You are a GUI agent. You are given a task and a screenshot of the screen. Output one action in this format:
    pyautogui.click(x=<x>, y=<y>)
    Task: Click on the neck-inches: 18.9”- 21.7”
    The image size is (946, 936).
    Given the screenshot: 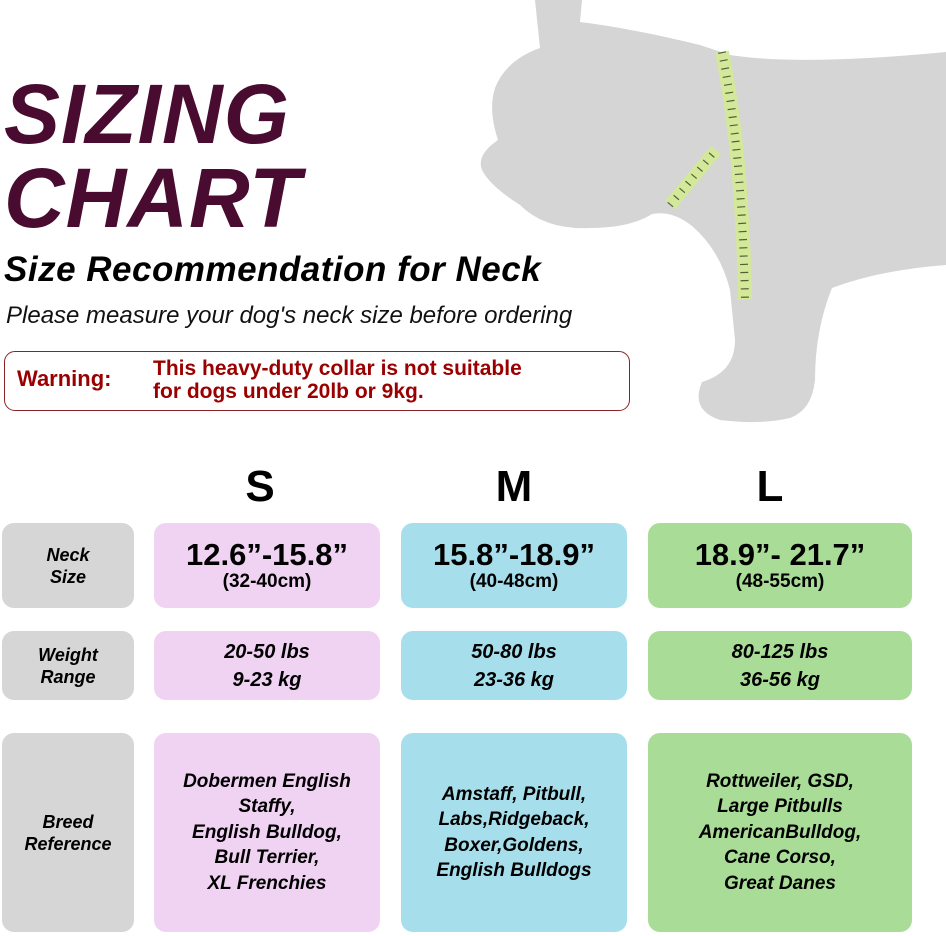 What is the action you would take?
    pyautogui.click(x=780, y=554)
    